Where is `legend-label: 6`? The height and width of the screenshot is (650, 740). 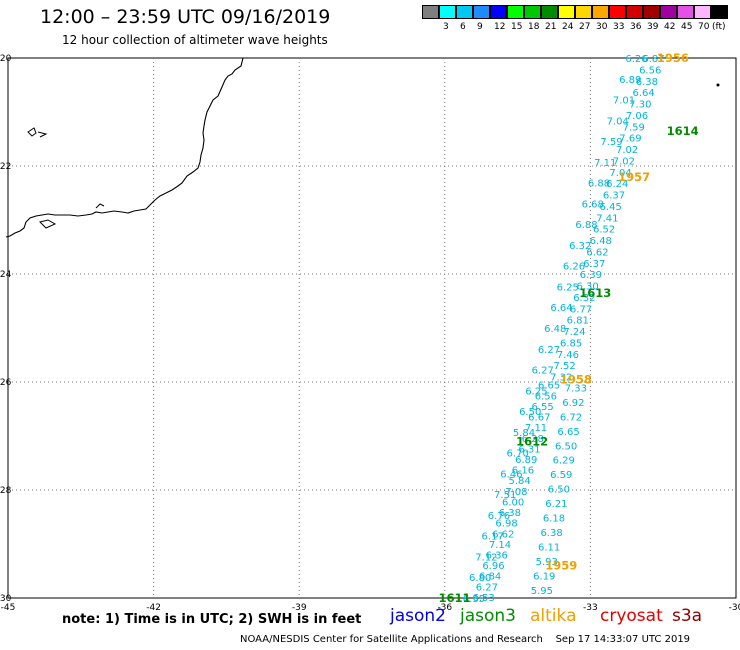 legend-label: 6 is located at coordinates (463, 27).